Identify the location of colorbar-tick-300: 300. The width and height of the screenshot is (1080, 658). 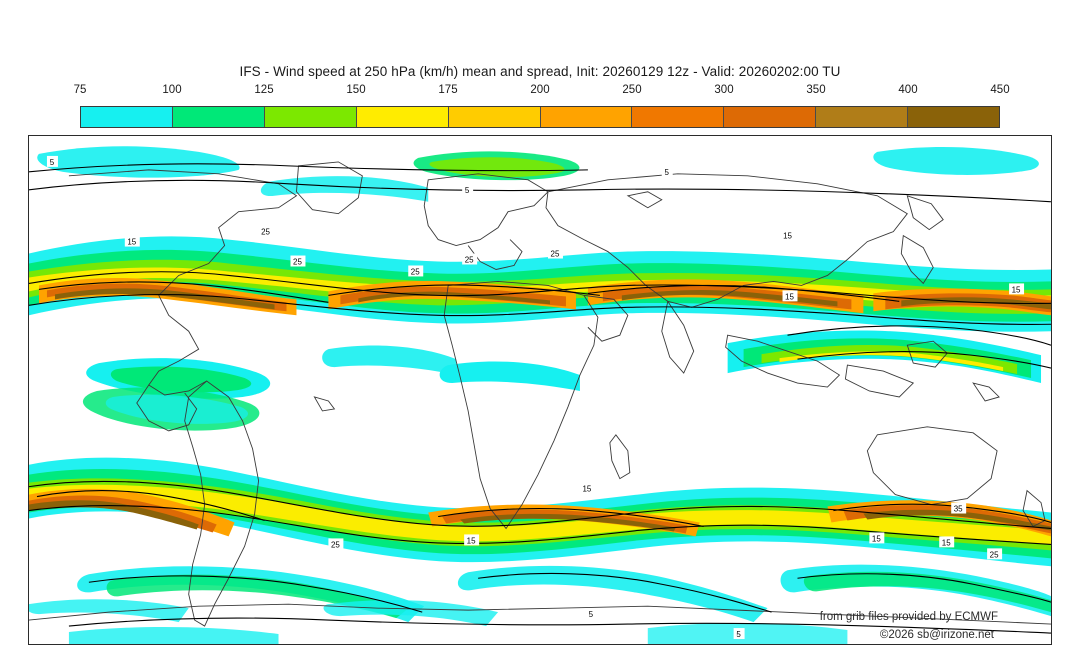
(724, 90).